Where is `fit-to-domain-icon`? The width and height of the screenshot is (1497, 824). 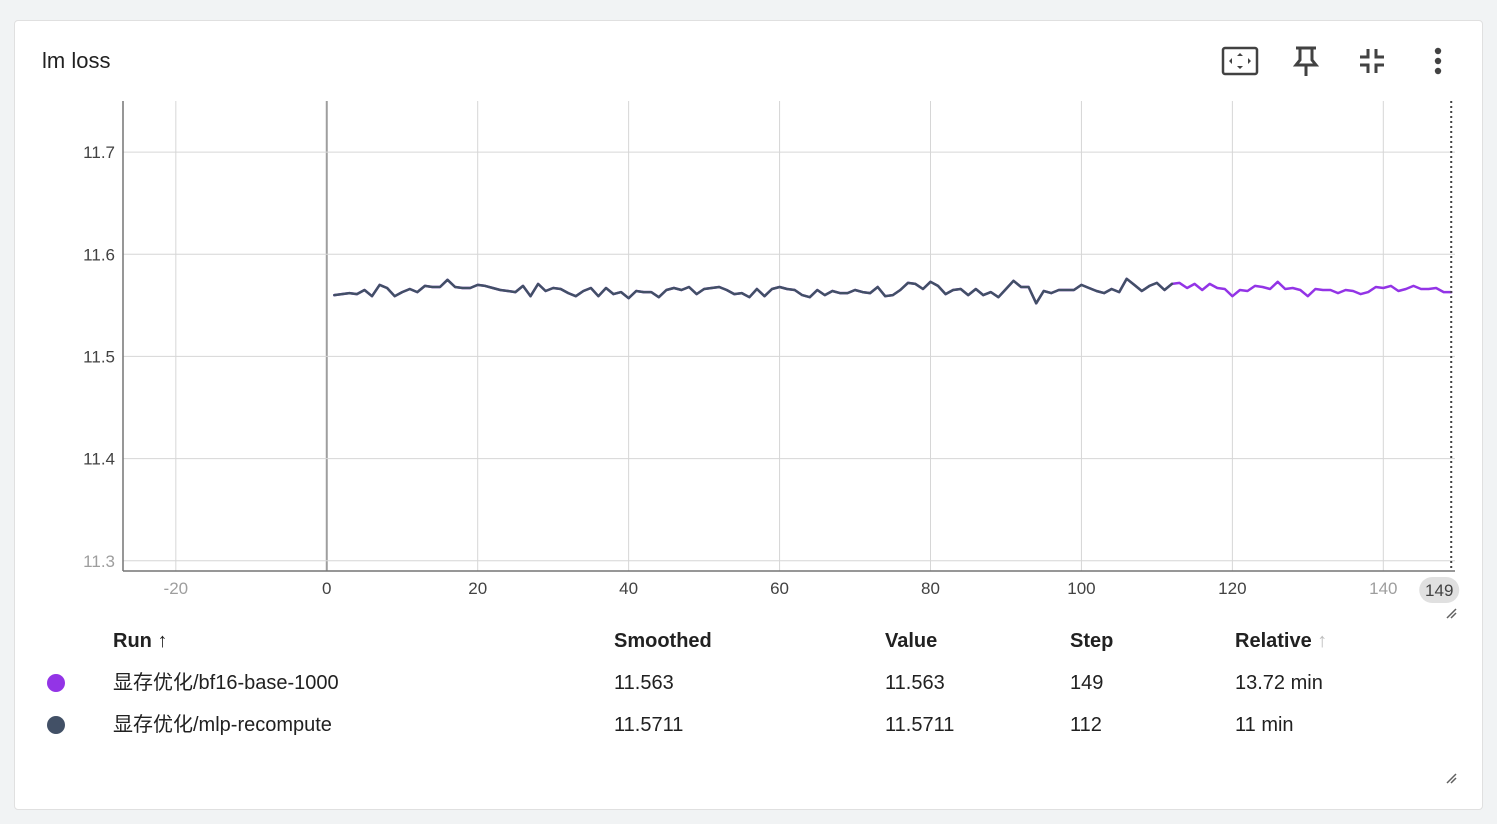 fit-to-domain-icon is located at coordinates (1240, 61).